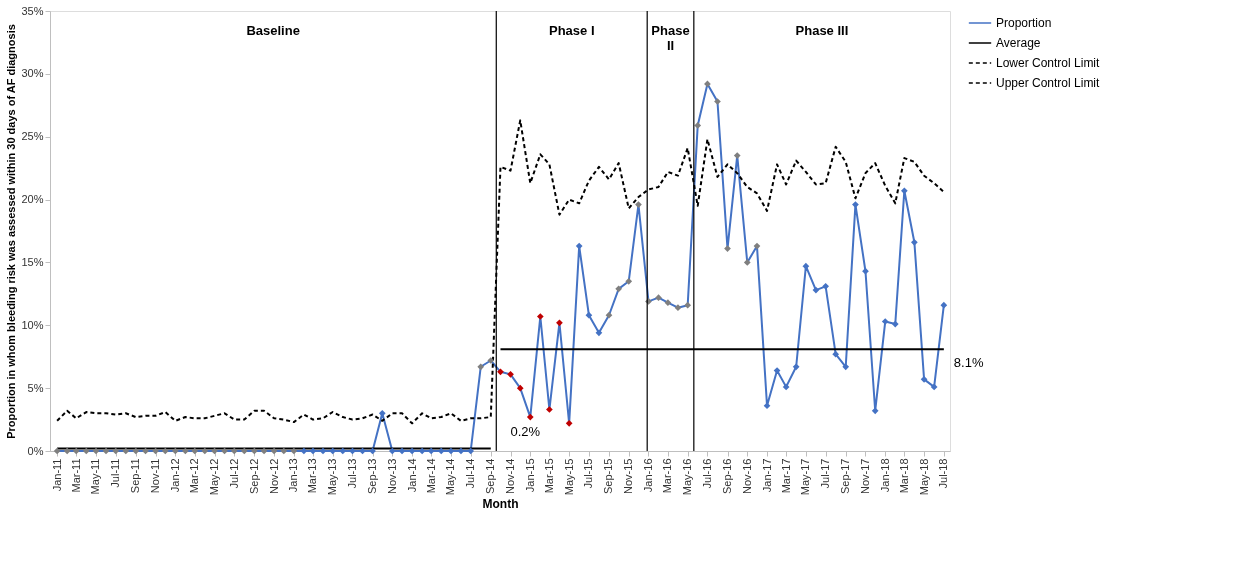 The height and width of the screenshot is (568, 1239). What do you see at coordinates (628, 476) in the screenshot?
I see `x-tick-label: Nov-15` at bounding box center [628, 476].